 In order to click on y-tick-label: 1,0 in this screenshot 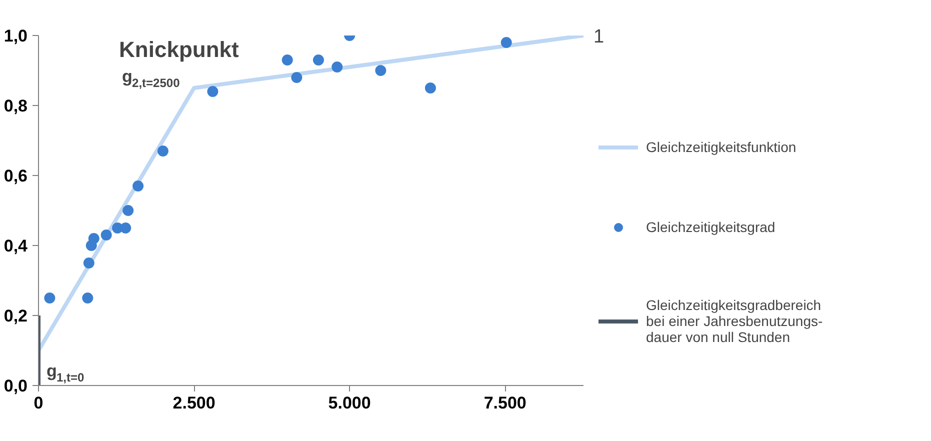, I will do `click(16, 36)`.